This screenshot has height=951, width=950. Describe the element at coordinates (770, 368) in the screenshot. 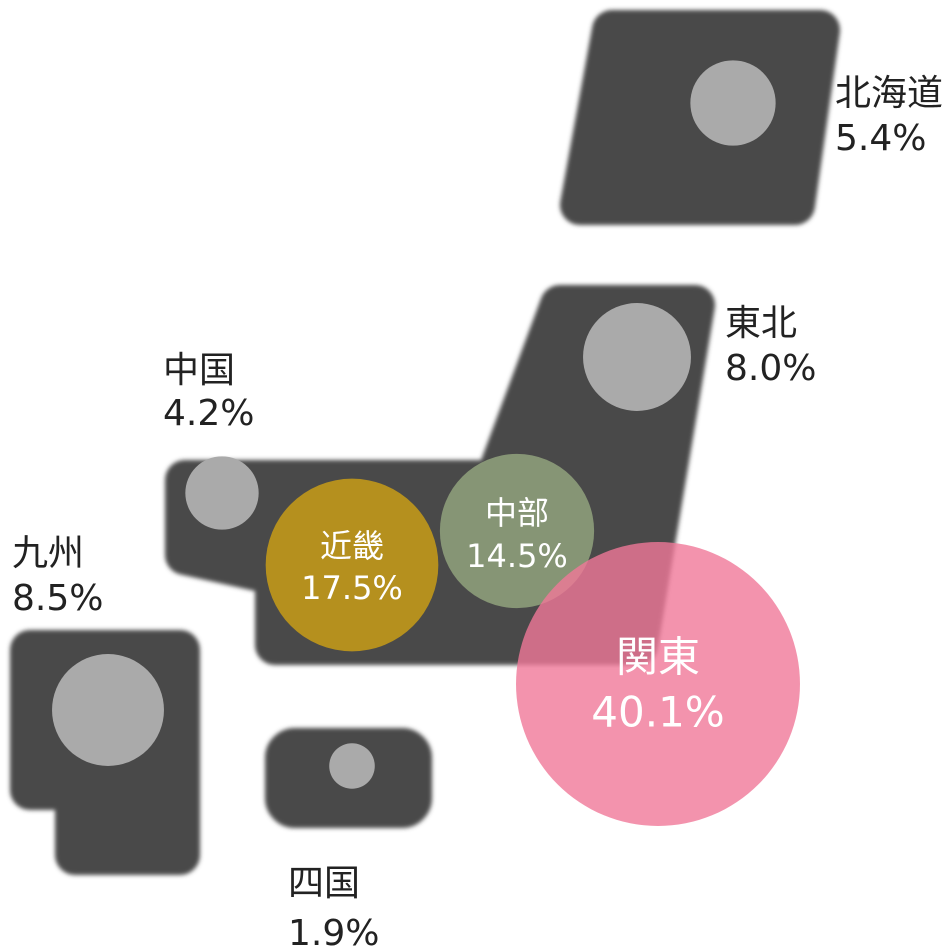

I see `region-value: 8.0%` at that location.